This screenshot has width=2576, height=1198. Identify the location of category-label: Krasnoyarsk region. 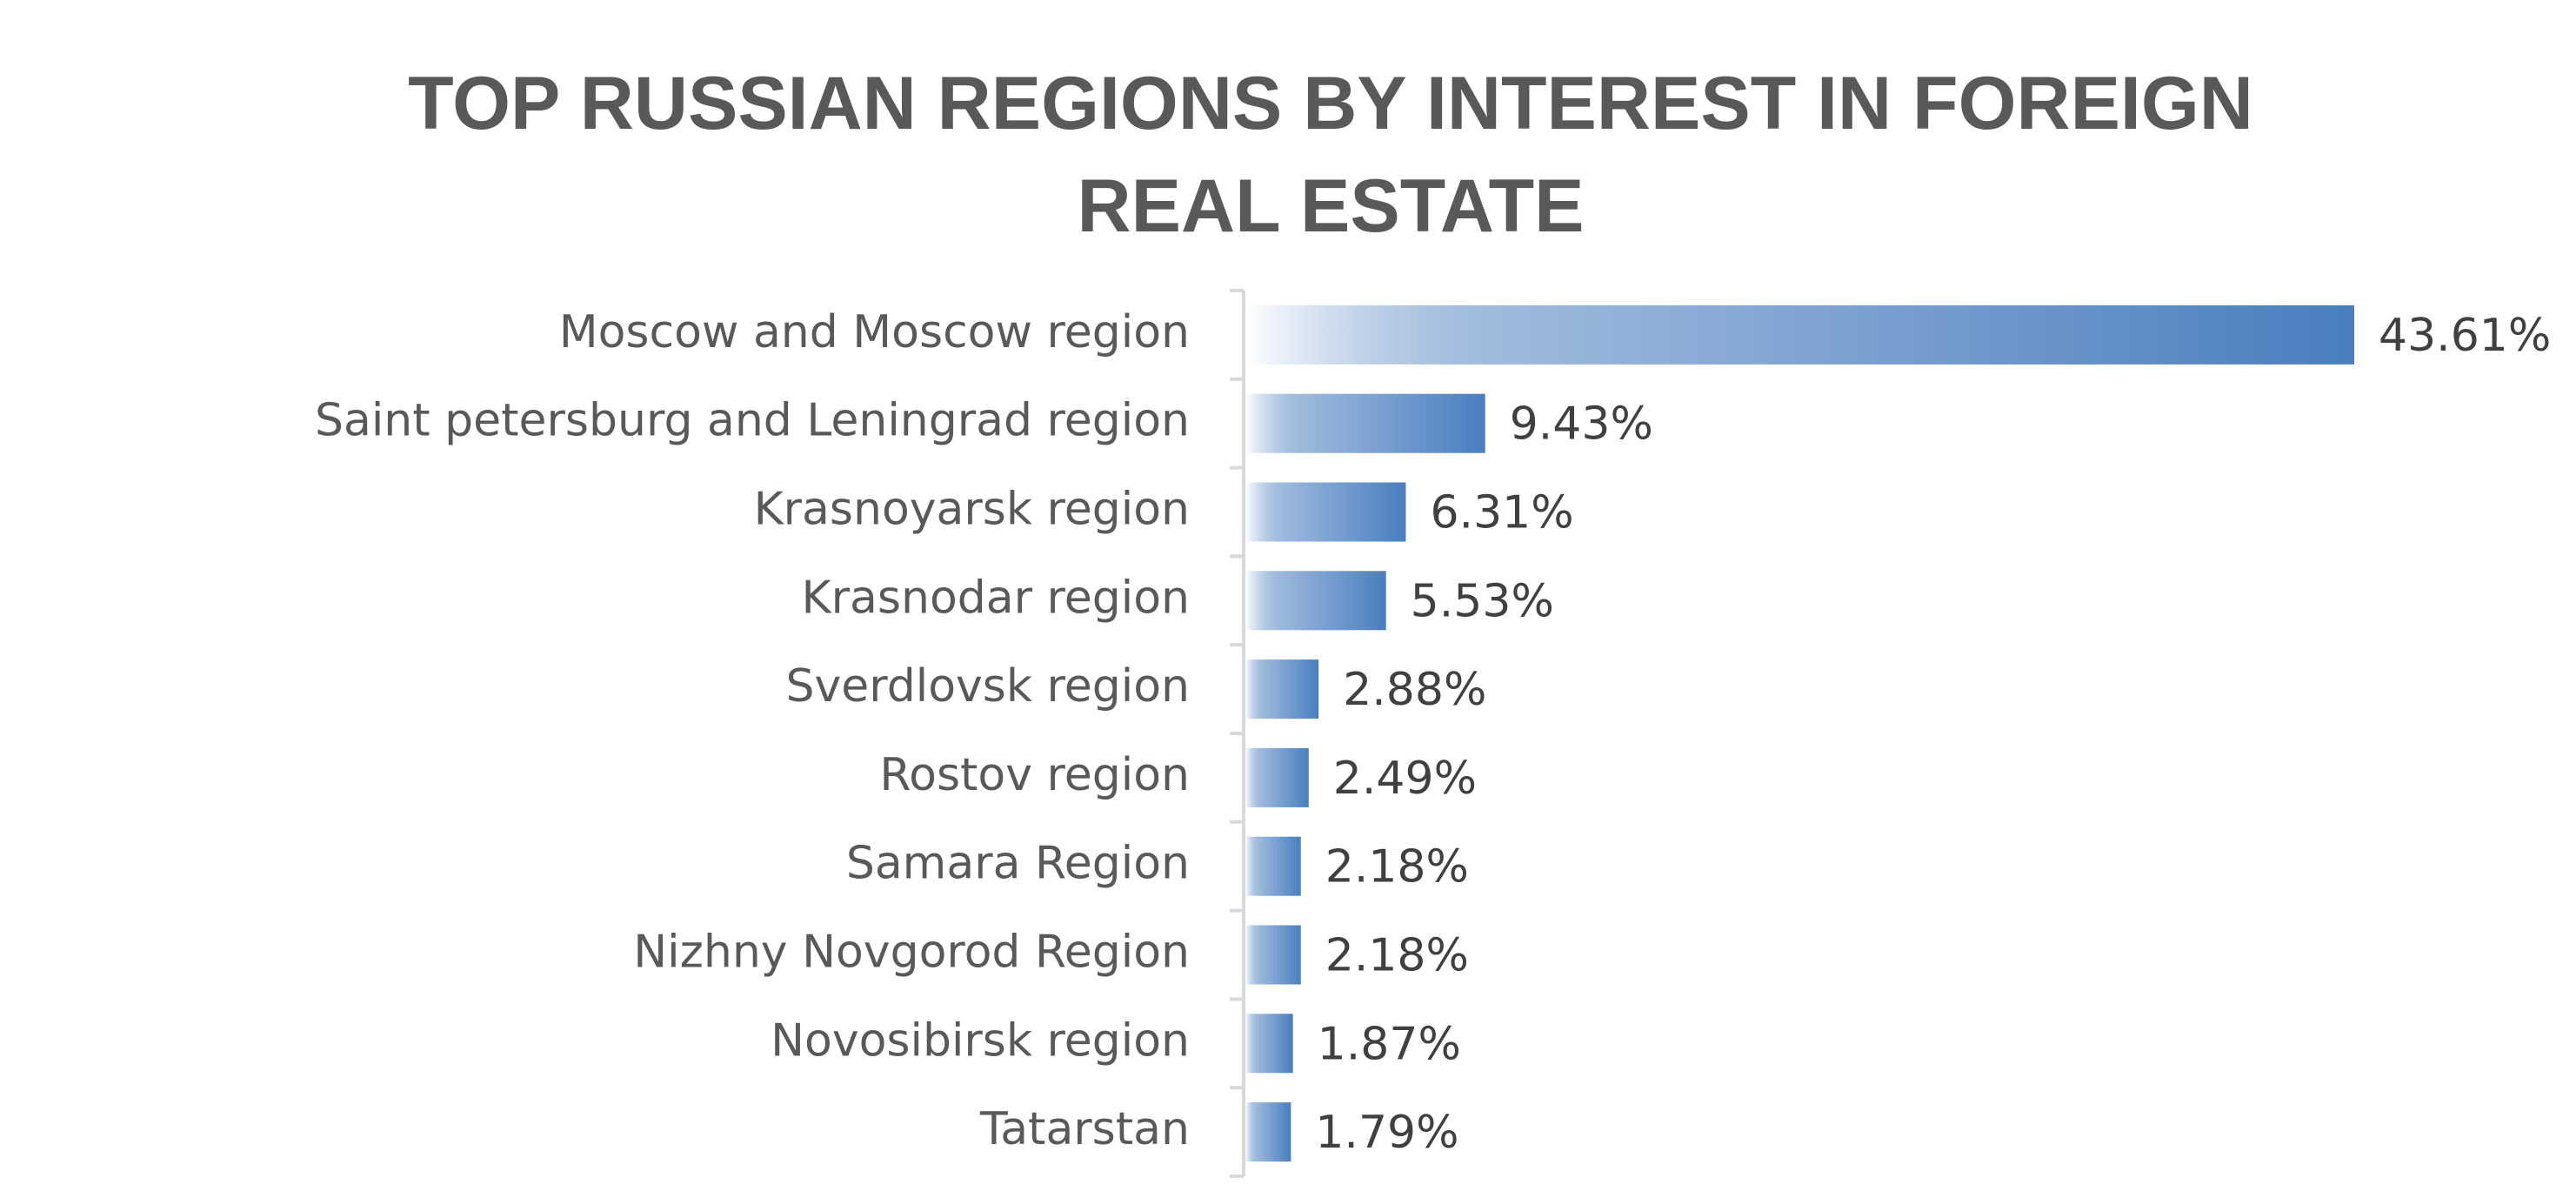
(972, 510).